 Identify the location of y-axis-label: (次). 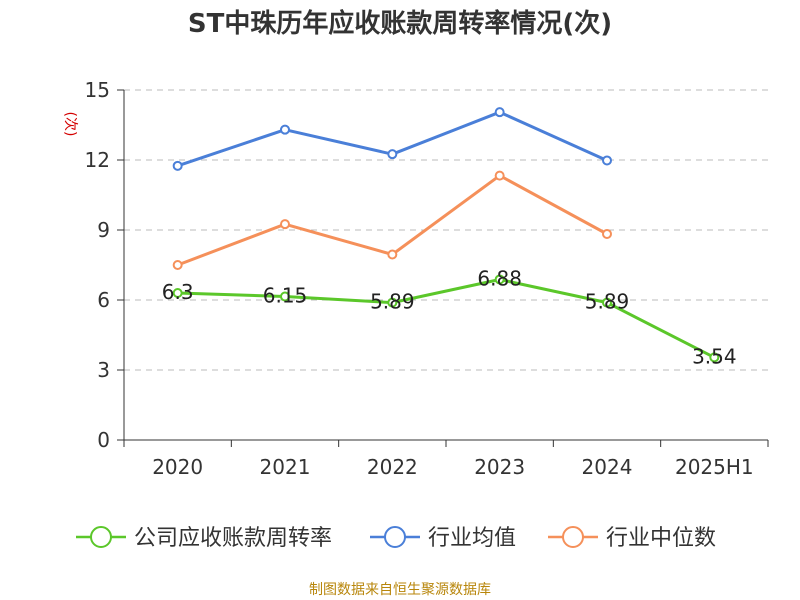
(70, 124).